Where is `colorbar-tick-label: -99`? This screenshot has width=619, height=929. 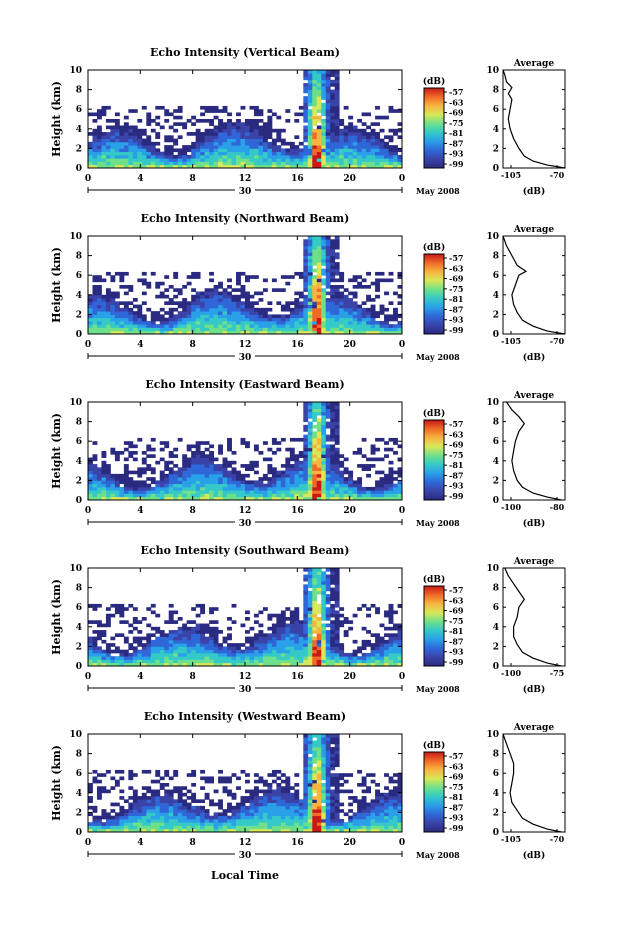
colorbar-tick-label: -99 is located at coordinates (456, 662).